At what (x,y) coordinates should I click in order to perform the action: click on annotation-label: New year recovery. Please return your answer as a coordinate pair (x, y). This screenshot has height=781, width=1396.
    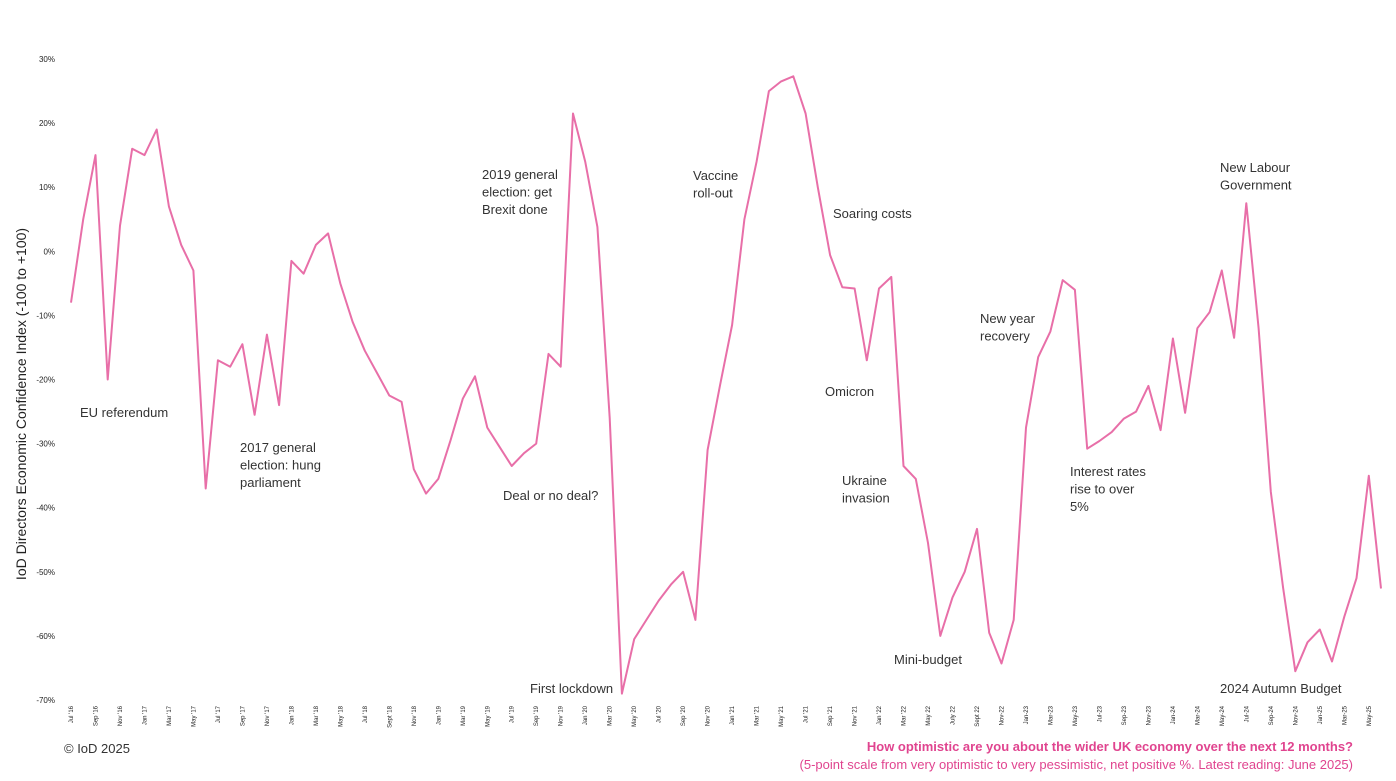
    Looking at the image, I should click on (1008, 327).